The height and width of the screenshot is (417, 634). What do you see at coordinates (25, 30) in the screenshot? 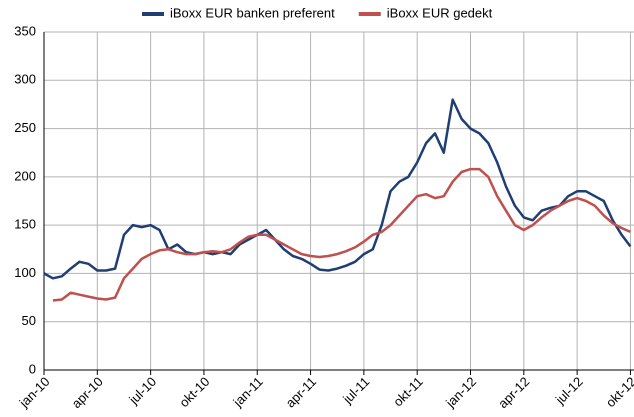
I see `y-tick-label: 350` at bounding box center [25, 30].